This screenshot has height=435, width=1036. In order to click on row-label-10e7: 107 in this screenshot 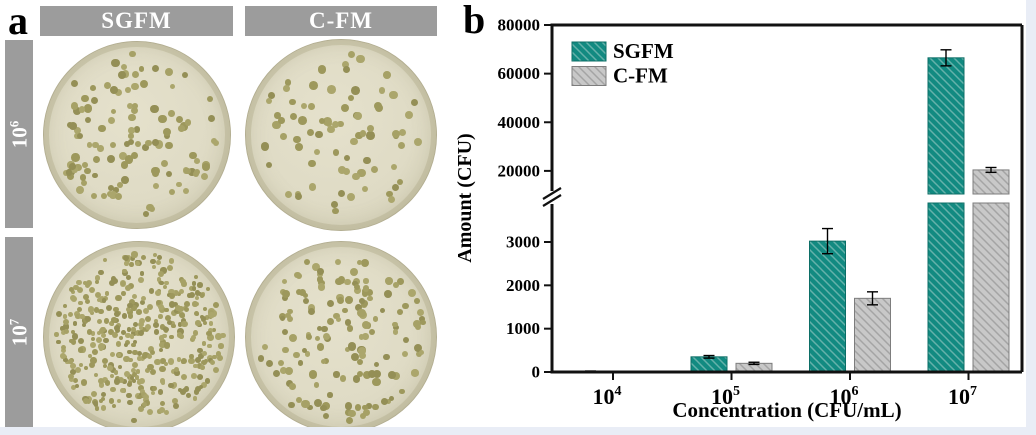, I will do `click(19, 332)`.